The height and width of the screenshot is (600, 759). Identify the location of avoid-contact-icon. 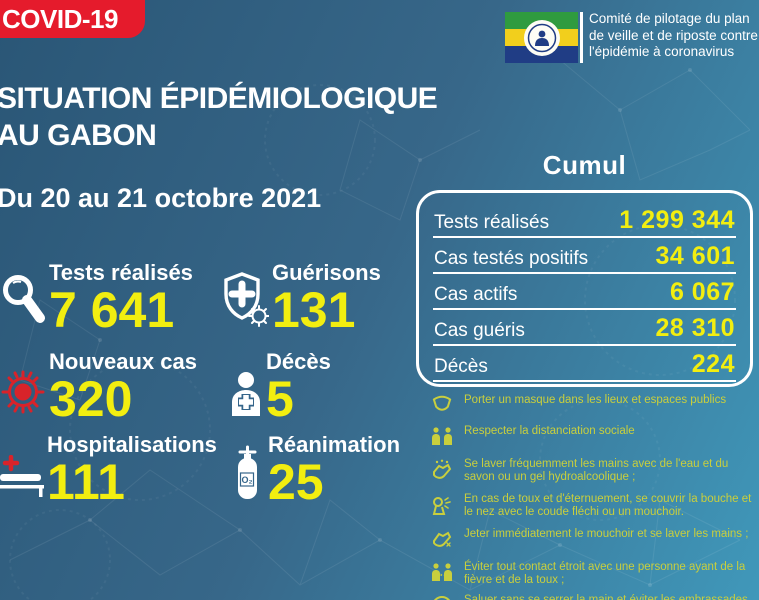
(442, 574).